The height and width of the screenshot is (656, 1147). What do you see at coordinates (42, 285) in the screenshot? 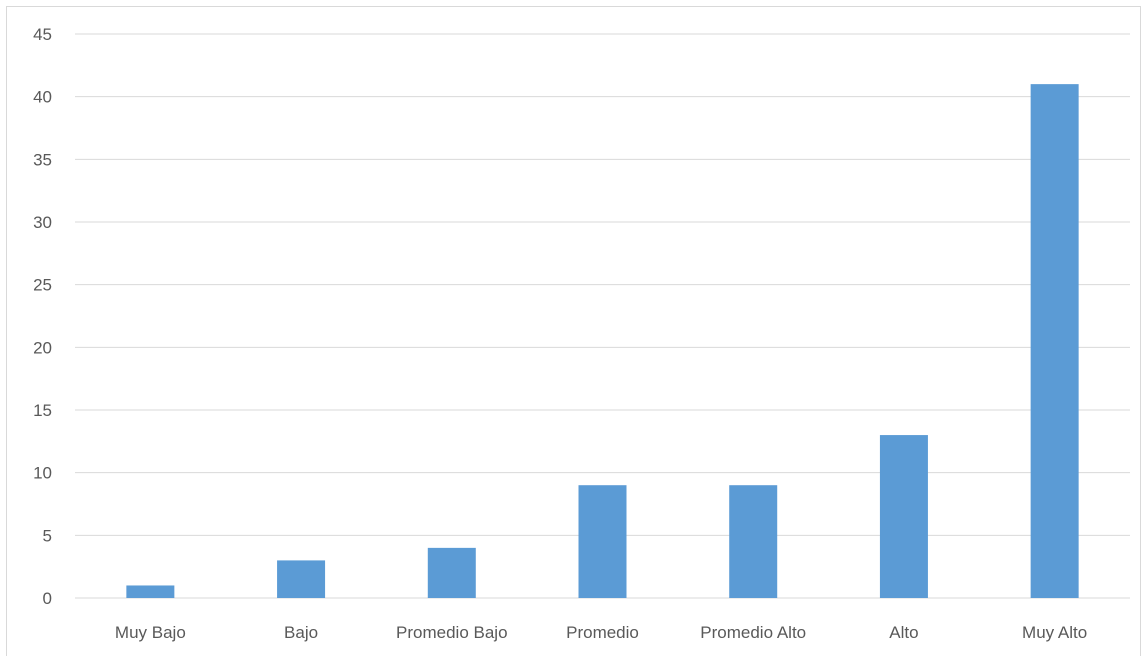
I see `y-tick-label: 25` at bounding box center [42, 285].